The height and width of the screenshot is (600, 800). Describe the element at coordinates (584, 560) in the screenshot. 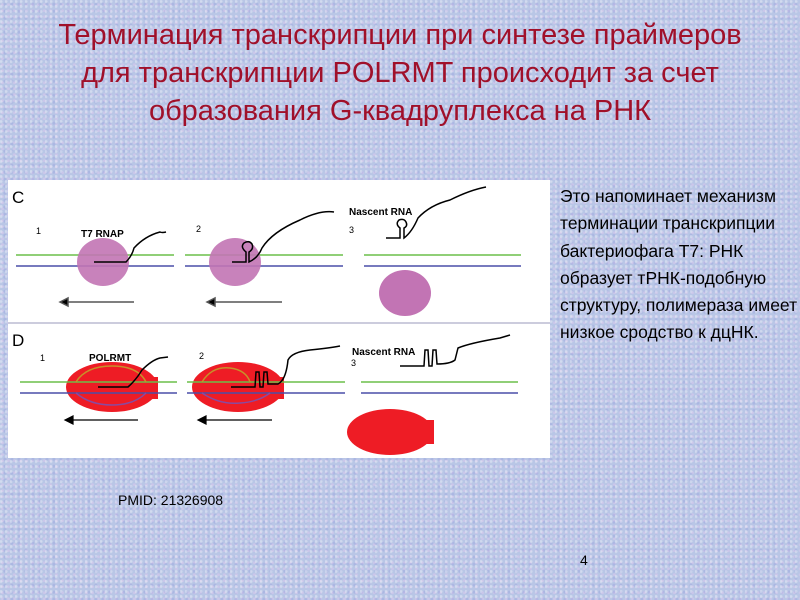

I see `page-number: 4` at that location.